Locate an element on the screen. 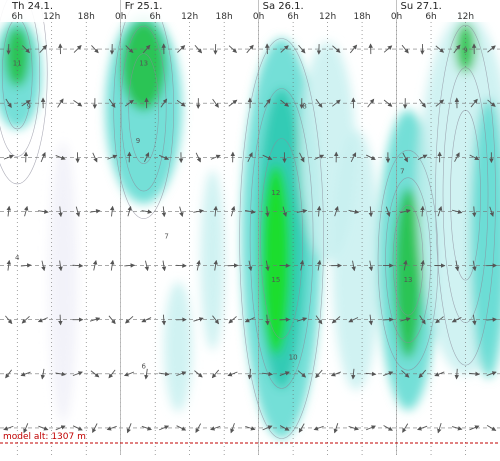 This screenshot has width=500, height=461. header-band is located at coordinates (250, 11).